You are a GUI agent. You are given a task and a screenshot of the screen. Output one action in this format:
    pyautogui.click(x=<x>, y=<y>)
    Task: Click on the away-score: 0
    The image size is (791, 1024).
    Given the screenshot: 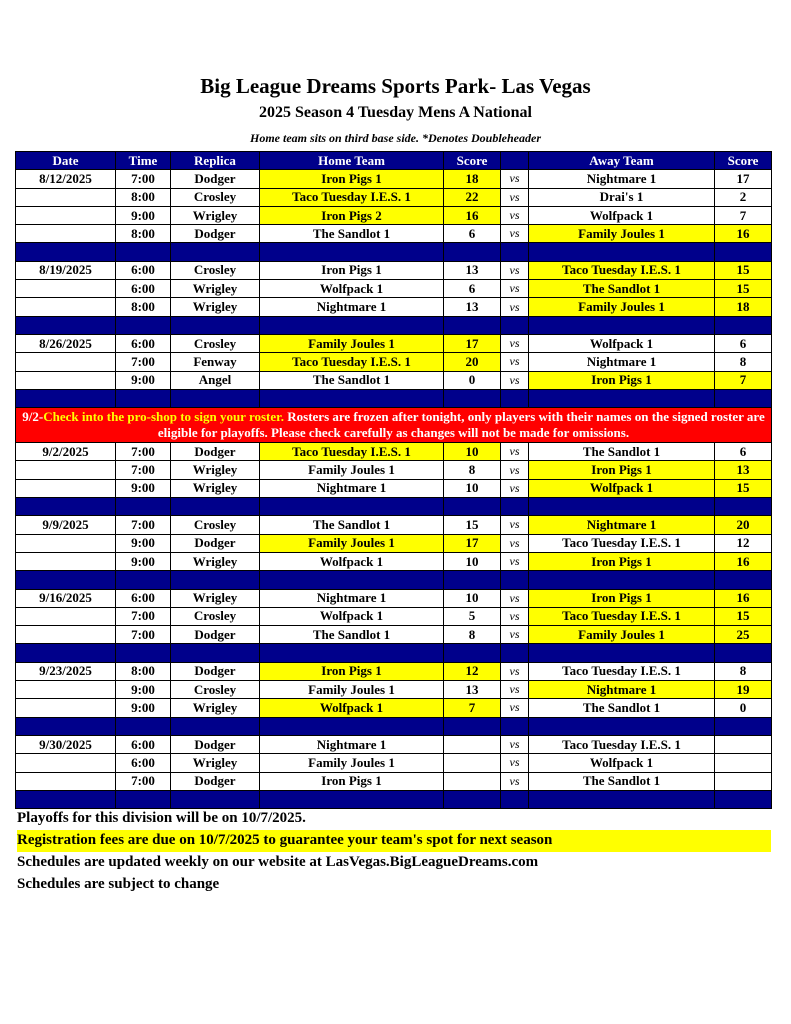 What is the action you would take?
    pyautogui.click(x=743, y=708)
    